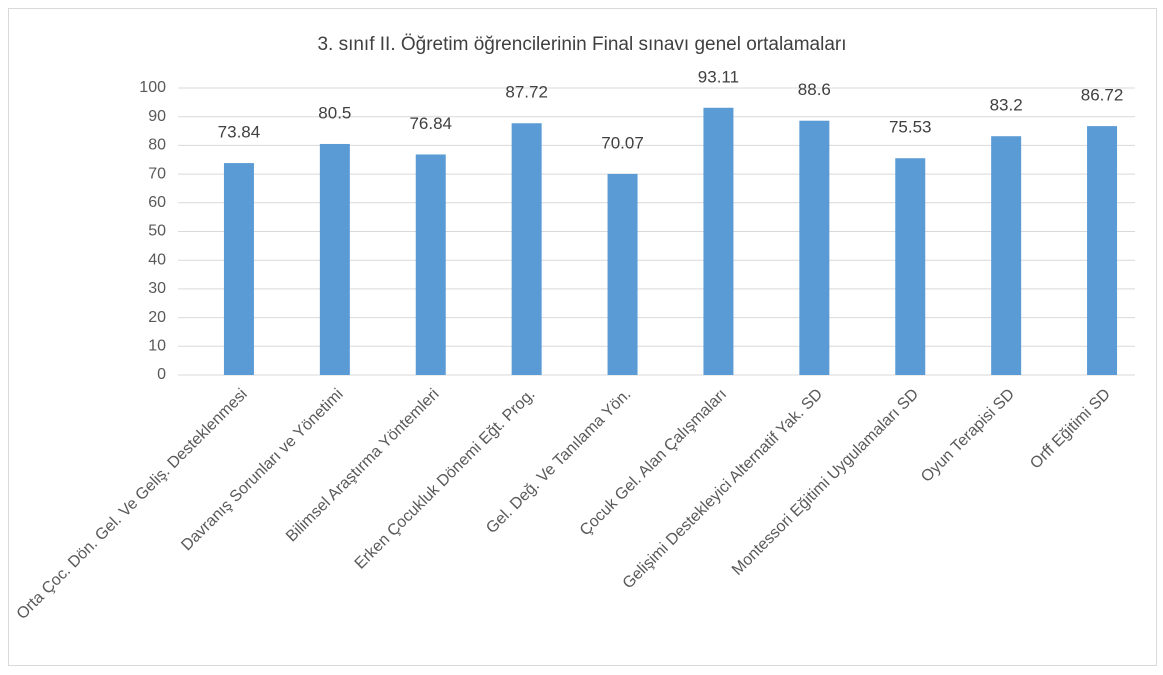 This screenshot has height=675, width=1163. Describe the element at coordinates (1006, 105) in the screenshot. I see `data-label: 83.2` at that location.